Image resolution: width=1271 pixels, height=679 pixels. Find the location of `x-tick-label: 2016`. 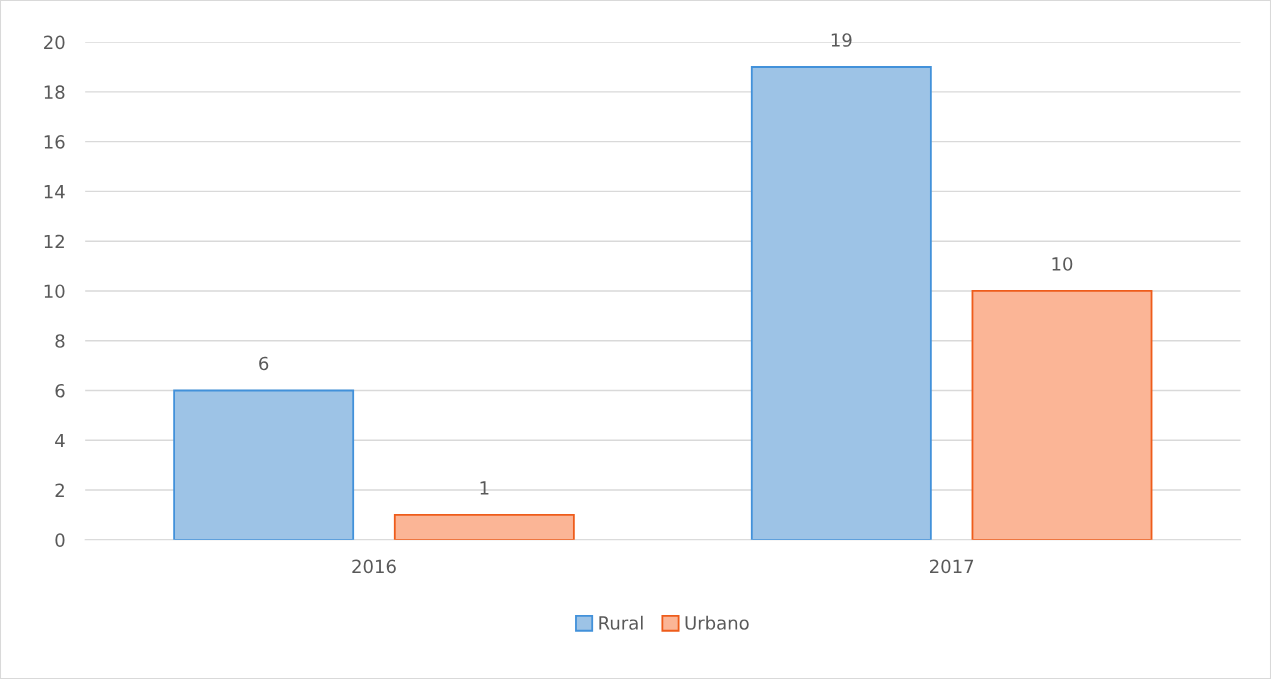

x-tick-label: 2016 is located at coordinates (374, 566).